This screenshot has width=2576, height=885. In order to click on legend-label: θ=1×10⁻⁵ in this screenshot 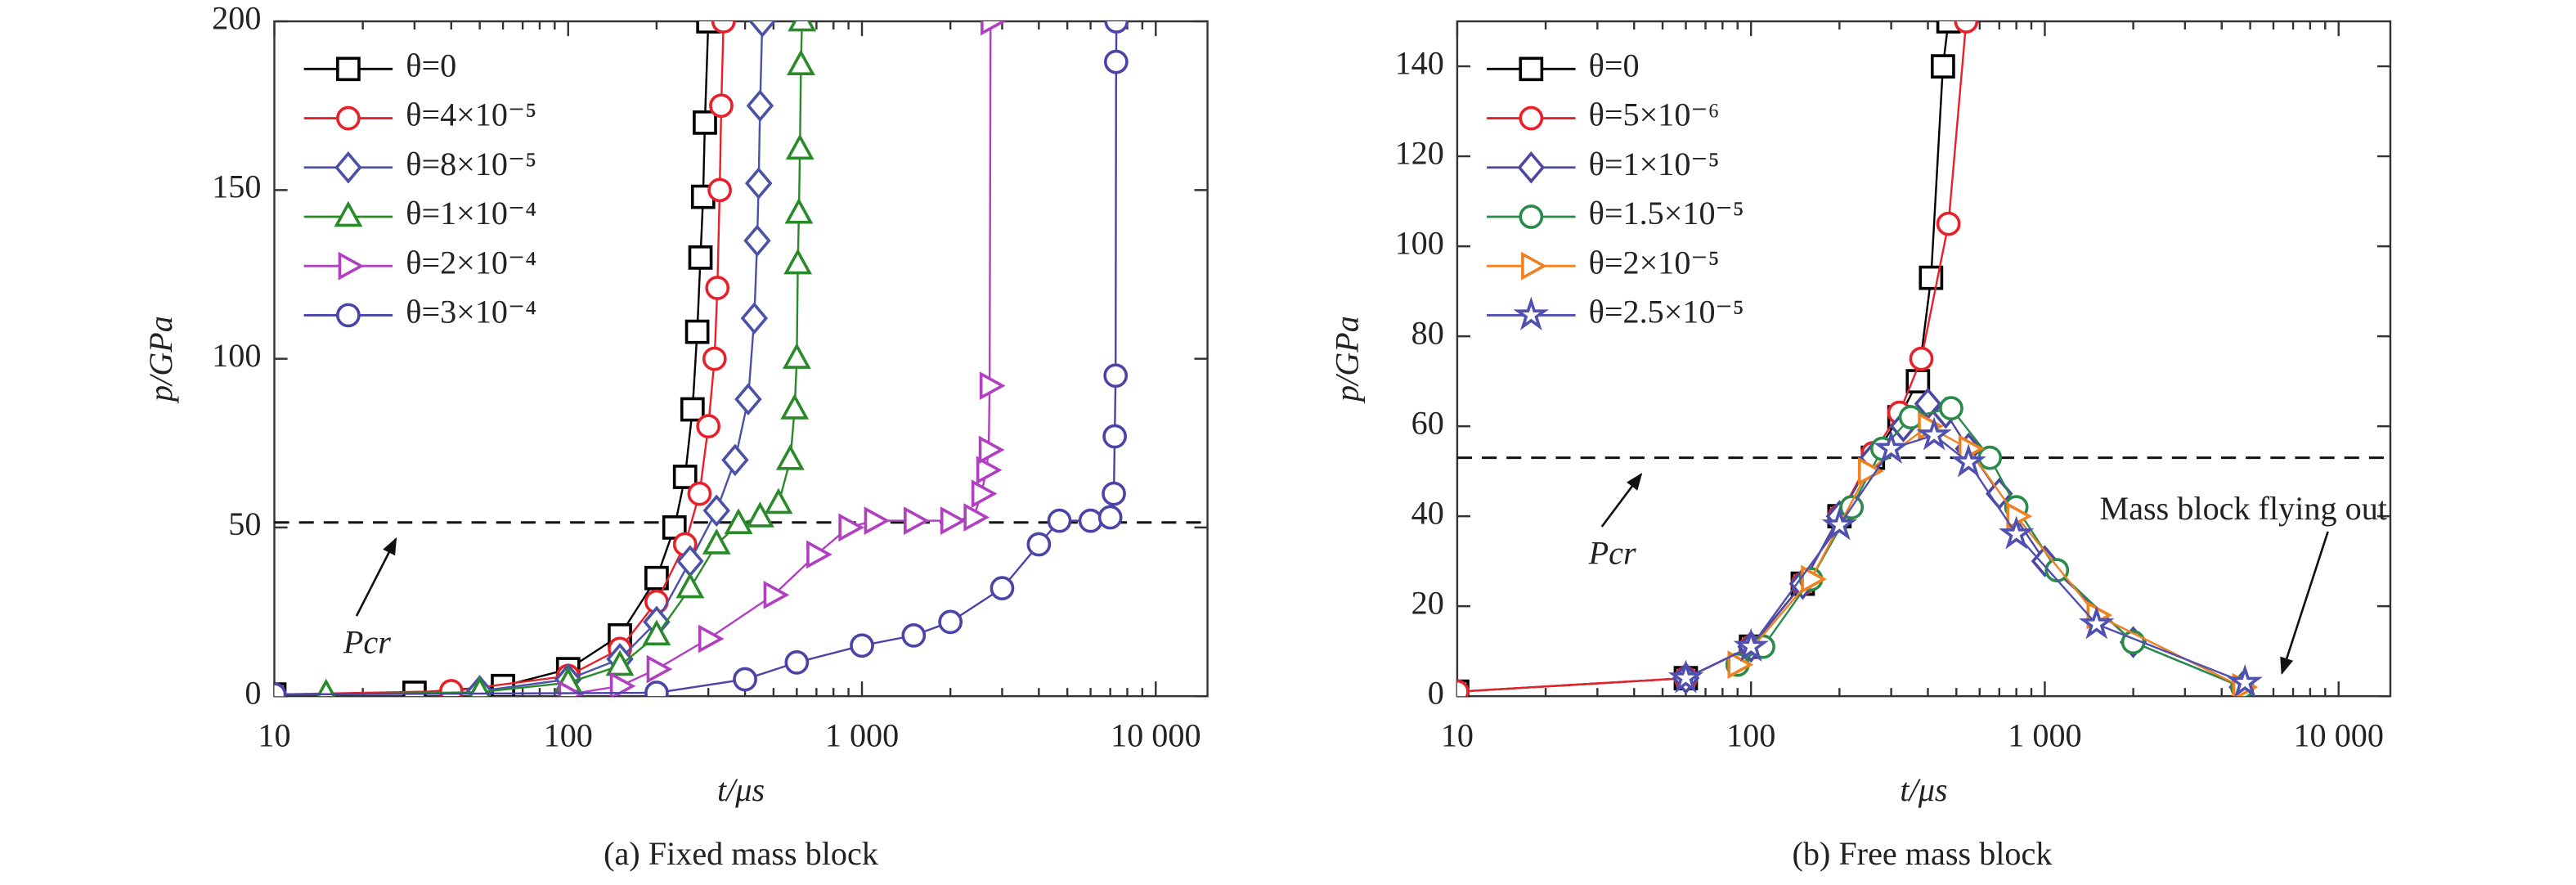, I will do `click(1655, 164)`.